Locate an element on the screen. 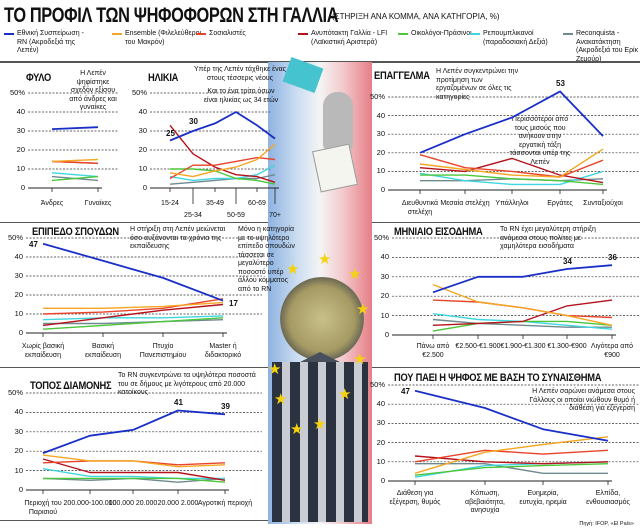 The width and height of the screenshot is (640, 531). infographic-subtitle: (ΣΤΗΡΙΞΗ ΑΝΑ ΚΟΜΜΑ, ΑΝΑ ΚΑΤΗΓΟΡΙΑ, %) is located at coordinates (416, 16).